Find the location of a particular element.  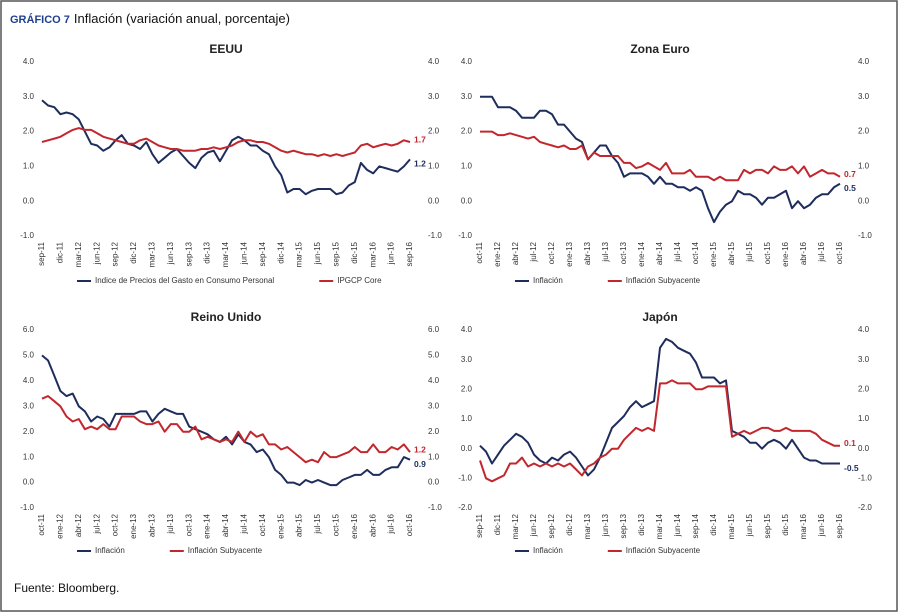

end-value-label: 0.7 is located at coordinates (850, 174).